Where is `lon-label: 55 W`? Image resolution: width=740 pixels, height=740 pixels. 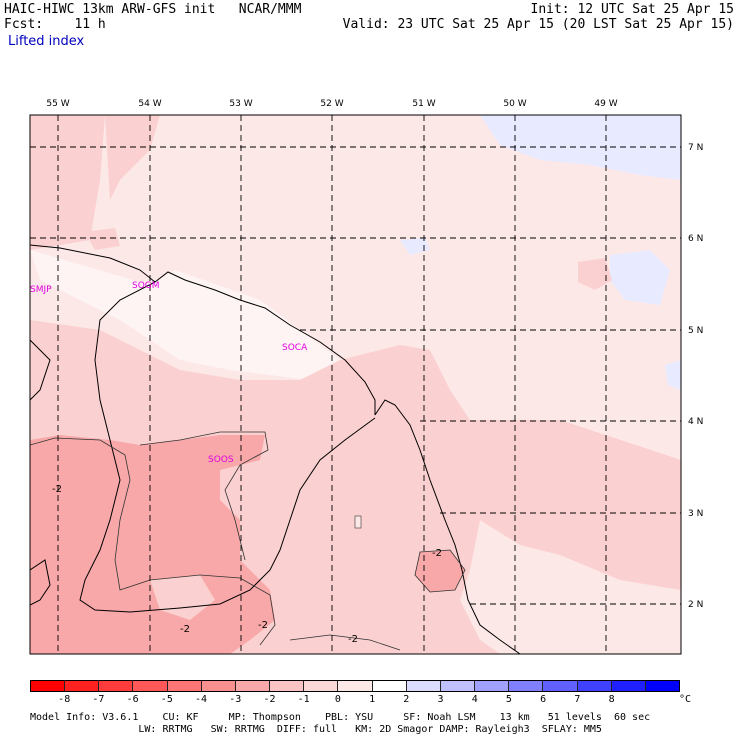
lon-label: 55 W is located at coordinates (57, 104).